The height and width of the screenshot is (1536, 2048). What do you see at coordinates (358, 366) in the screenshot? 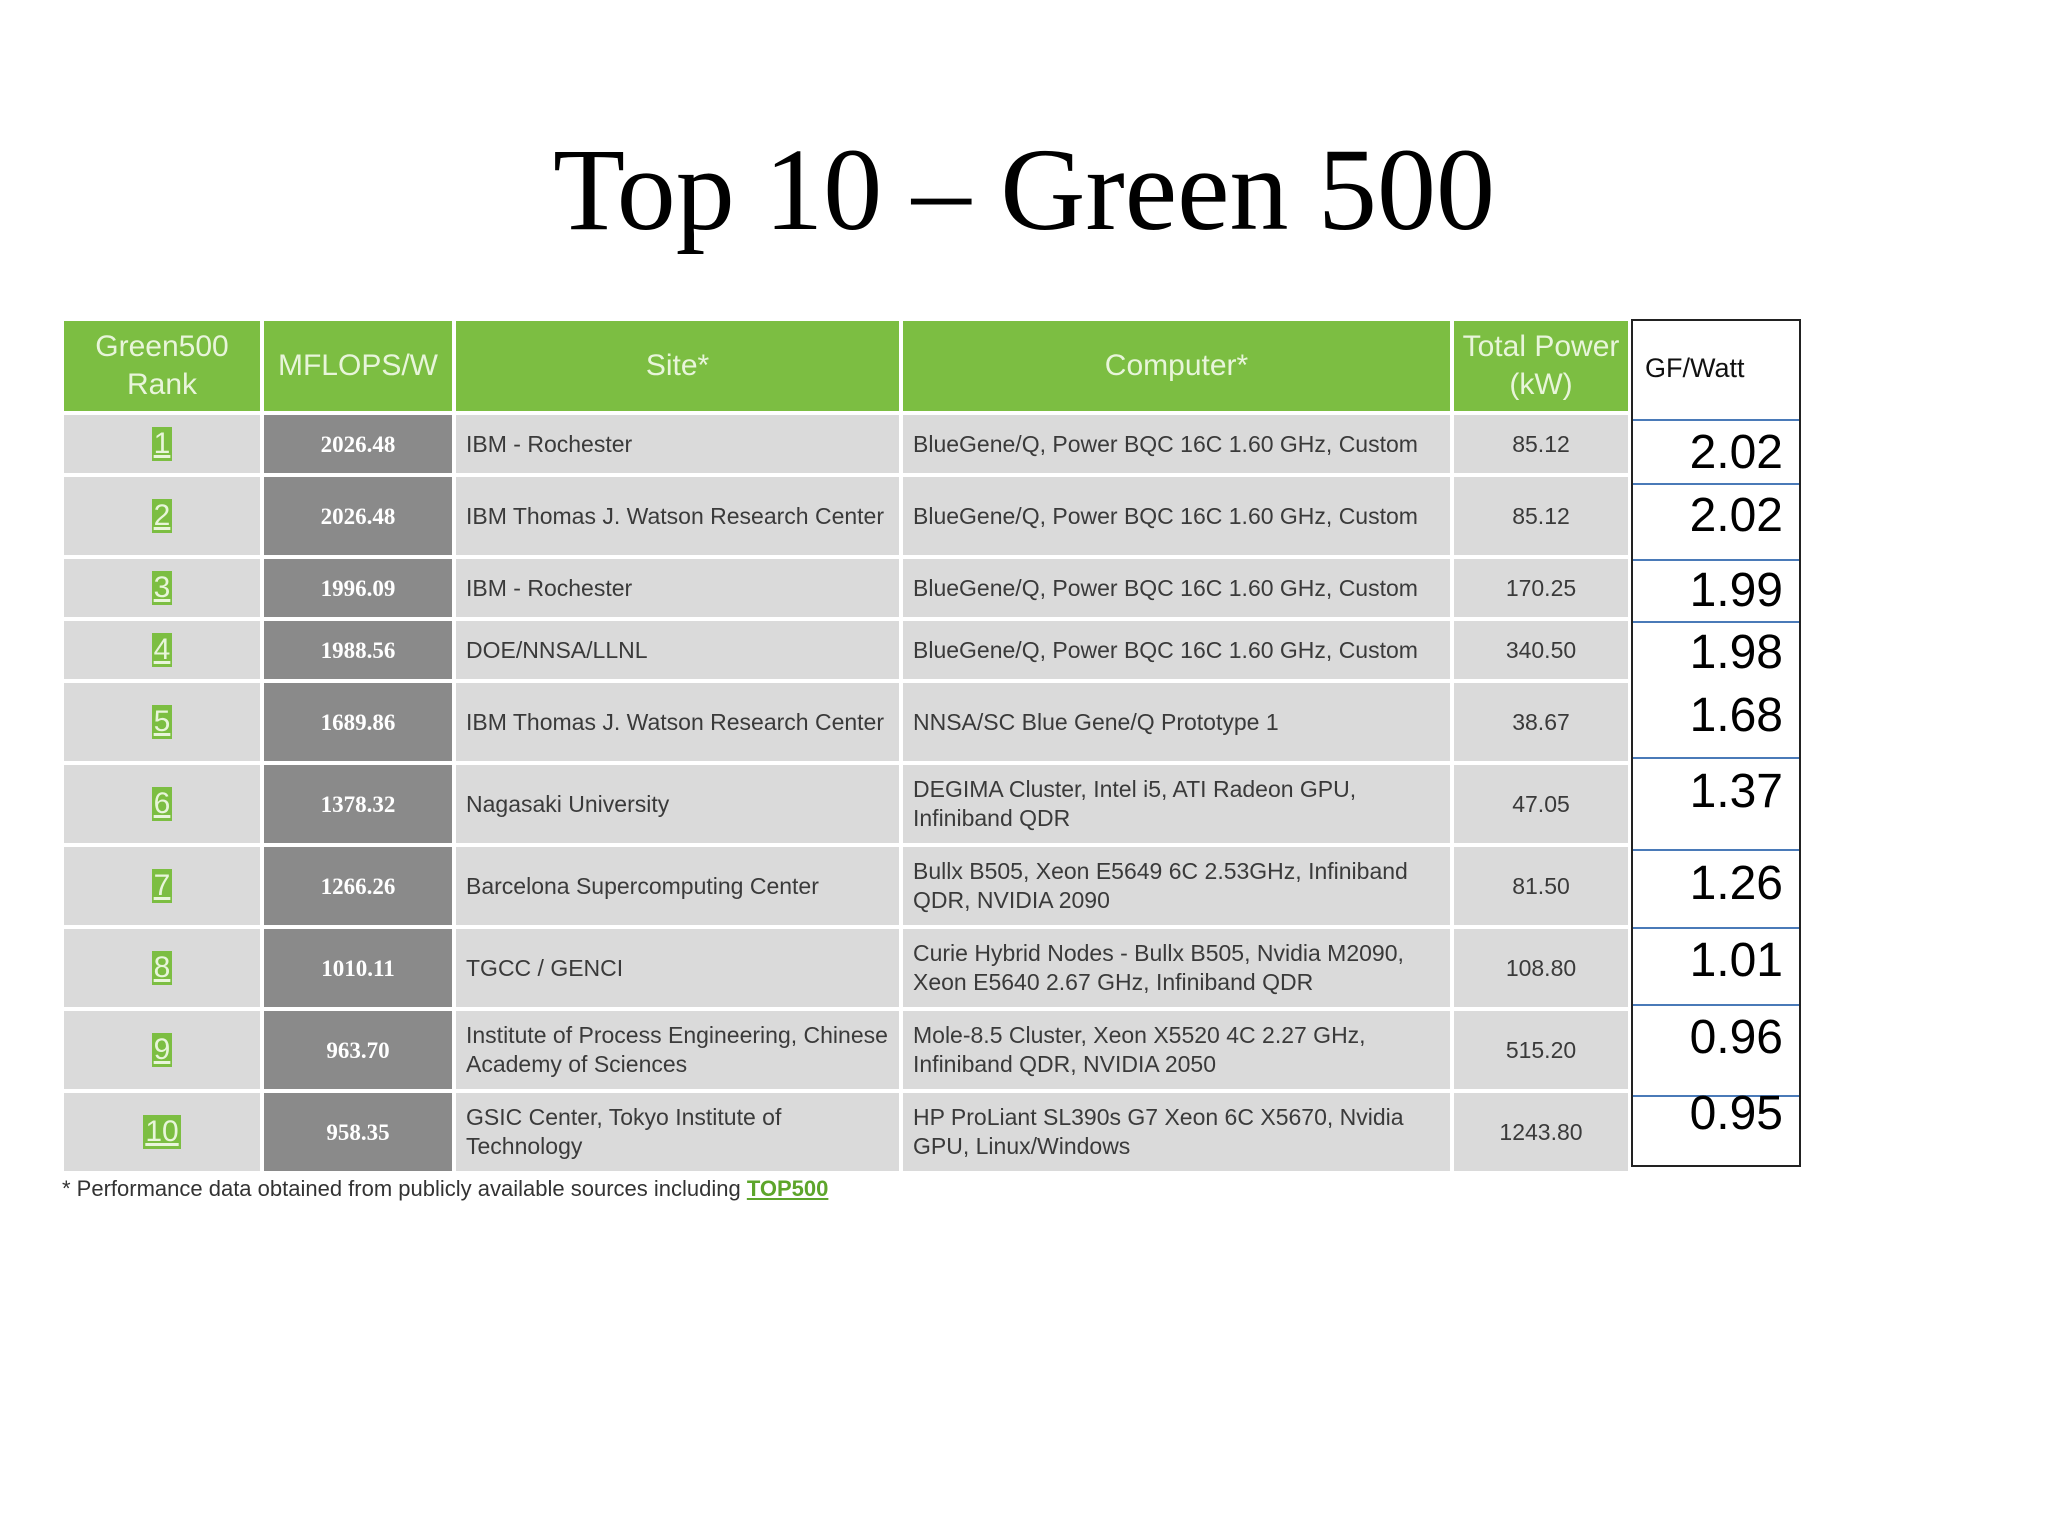
I see `header-mflops: MFLOPS/W` at bounding box center [358, 366].